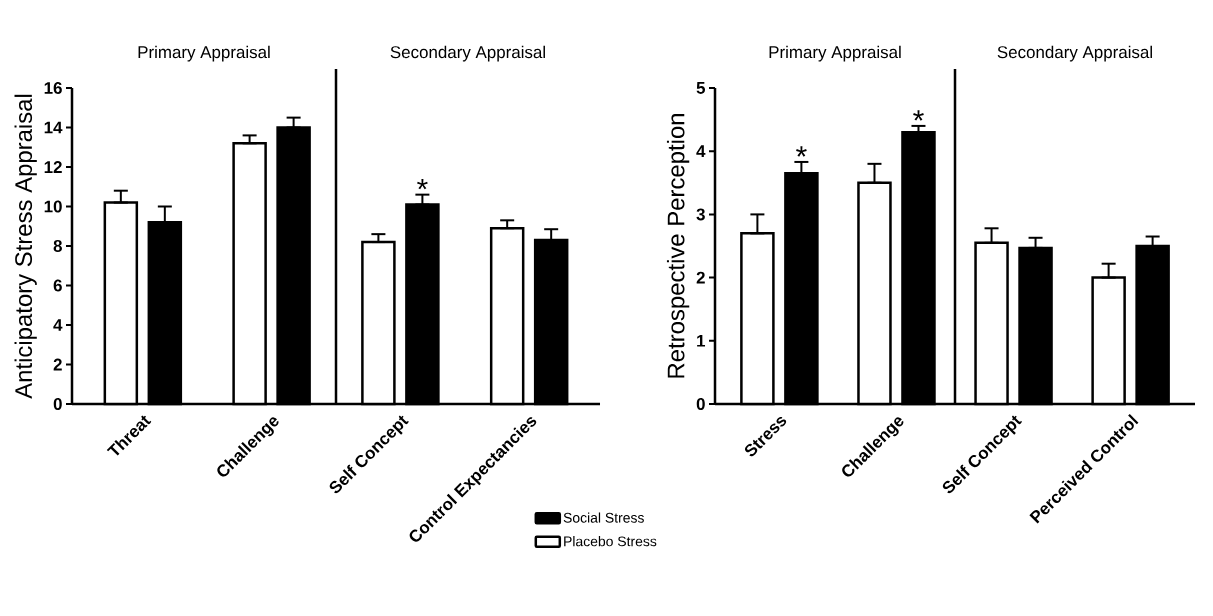  Describe the element at coordinates (53, 88) in the screenshot. I see `y-tick-label: 16` at that location.